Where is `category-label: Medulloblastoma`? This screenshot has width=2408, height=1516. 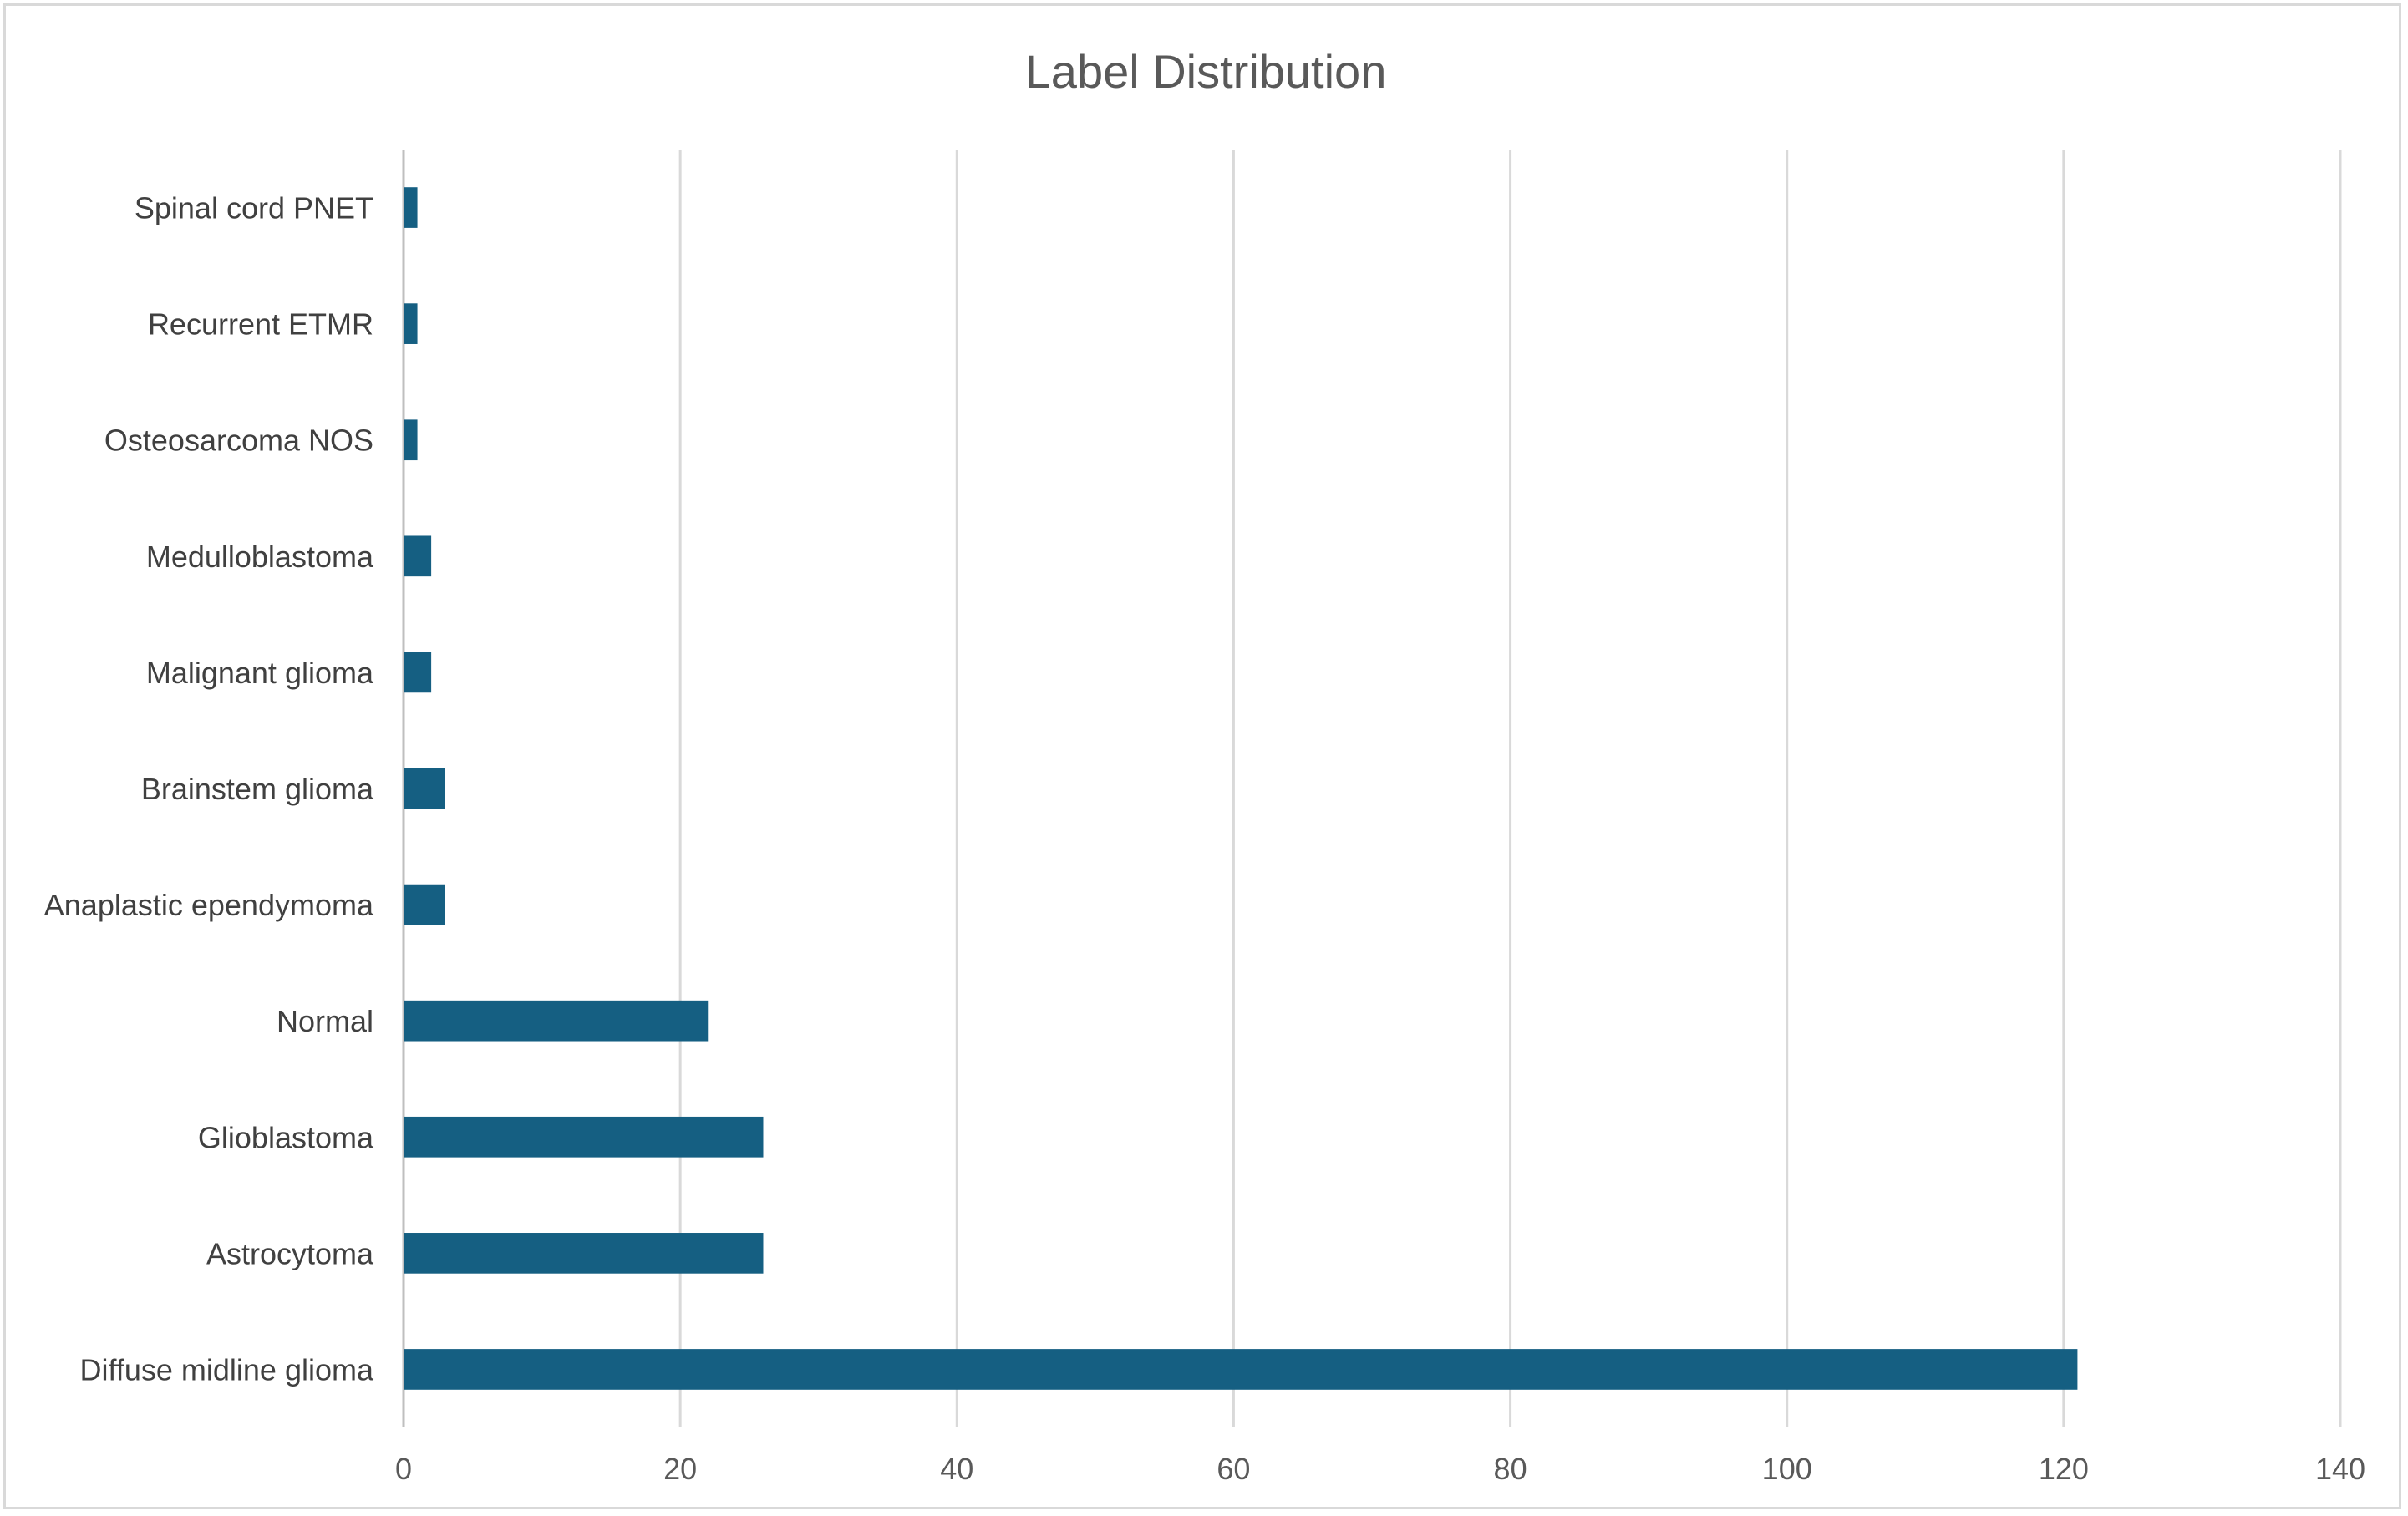 category-label: Medulloblastoma is located at coordinates (260, 557).